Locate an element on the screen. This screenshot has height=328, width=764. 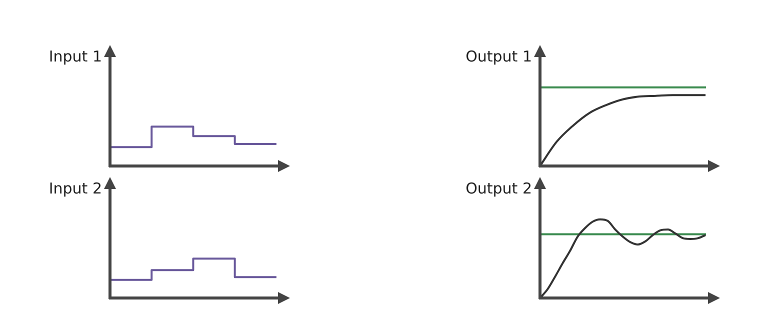
y-axis-title: Output 2 is located at coordinates (499, 188).